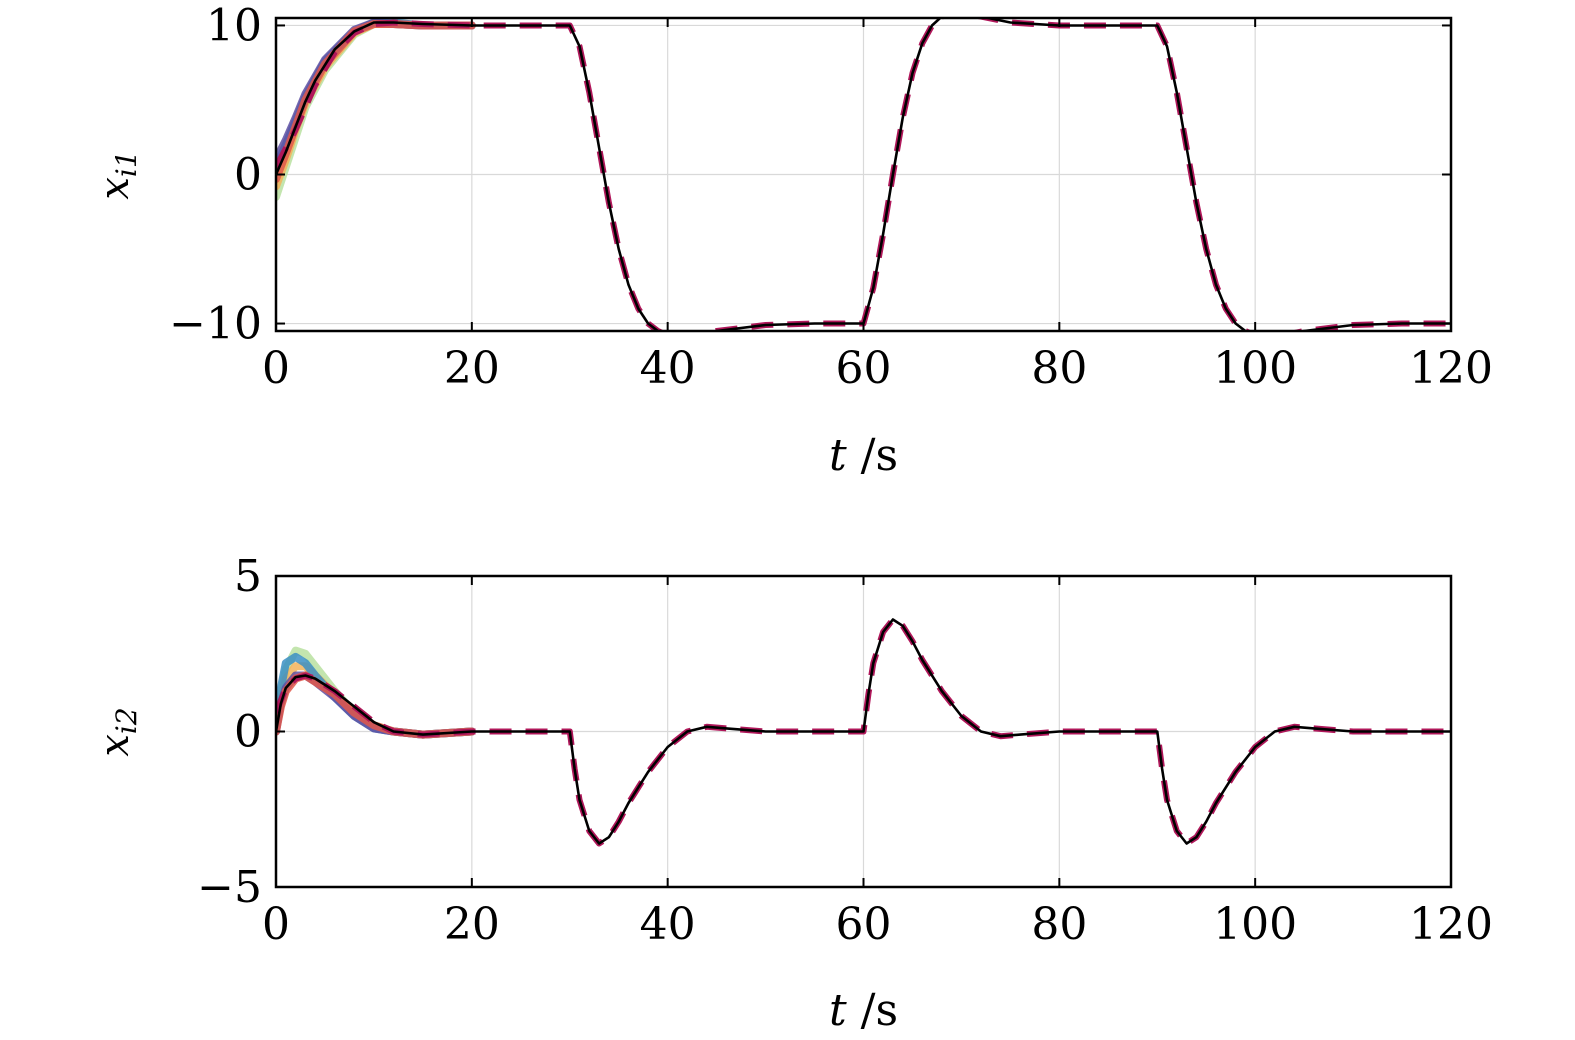  I want to click on y-tick-label: 5, so click(248, 576).